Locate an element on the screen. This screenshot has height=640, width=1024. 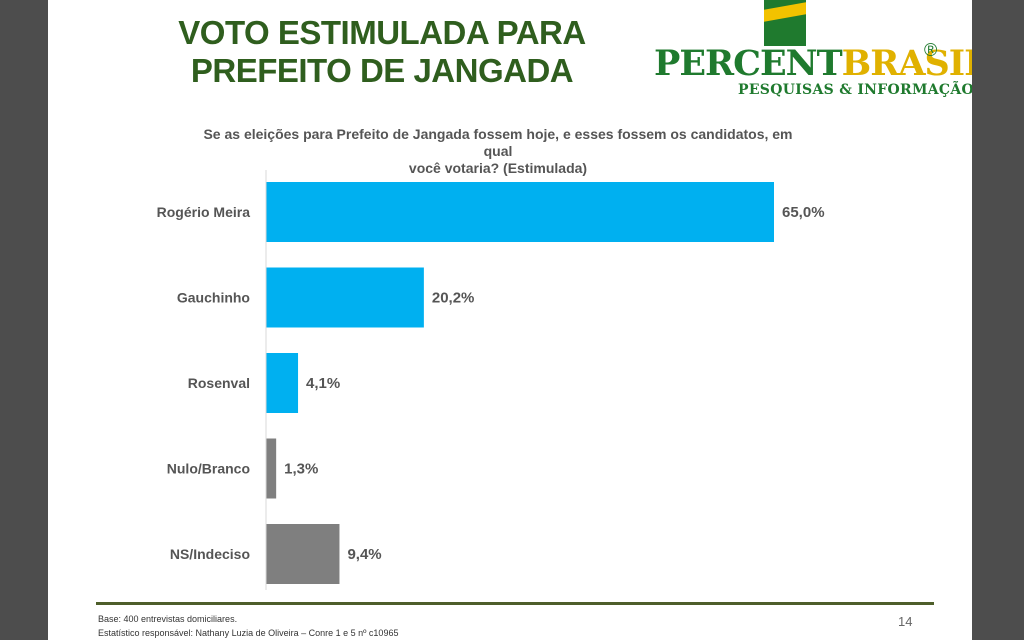
value-label: 9,4% is located at coordinates (364, 554).